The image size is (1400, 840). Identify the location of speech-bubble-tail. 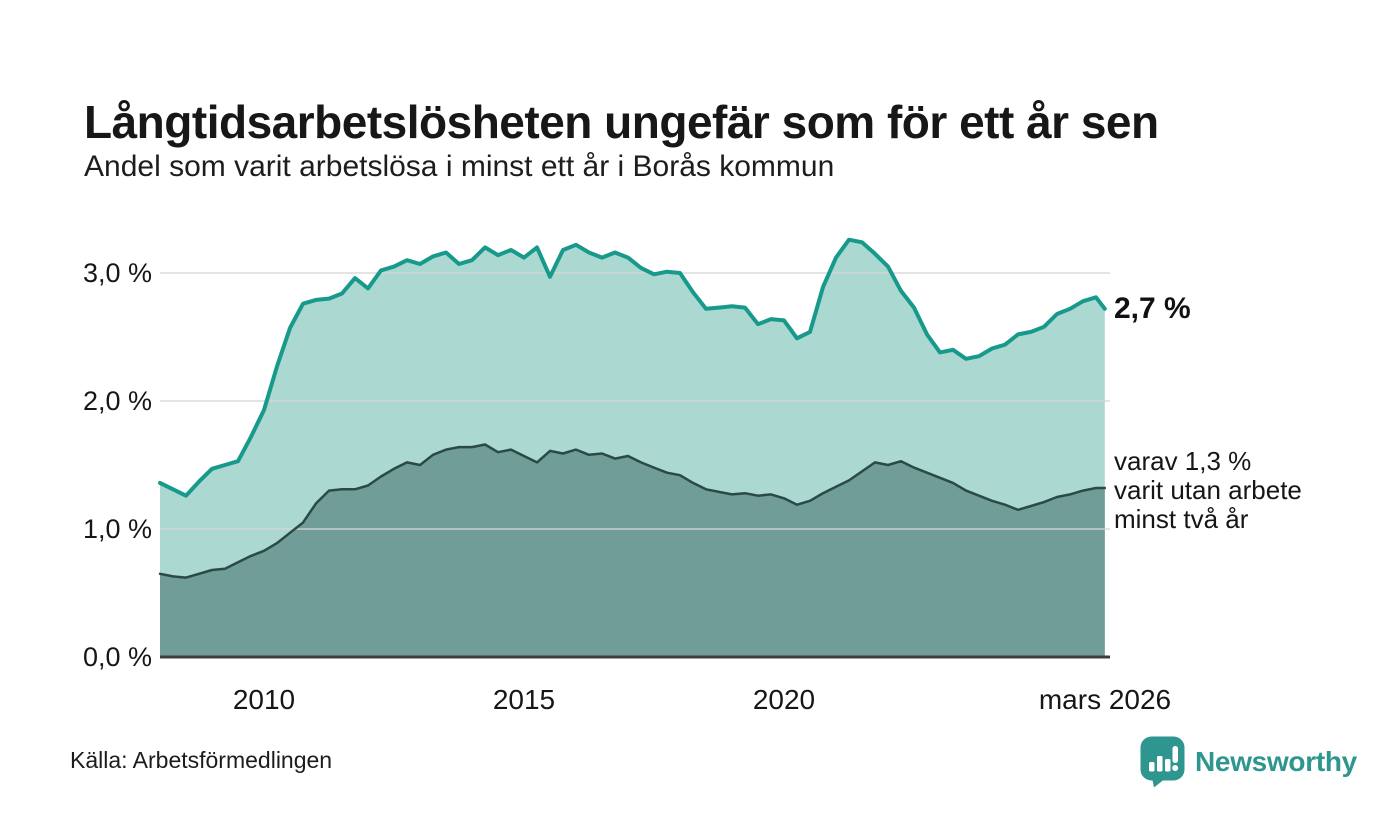
(1159, 783).